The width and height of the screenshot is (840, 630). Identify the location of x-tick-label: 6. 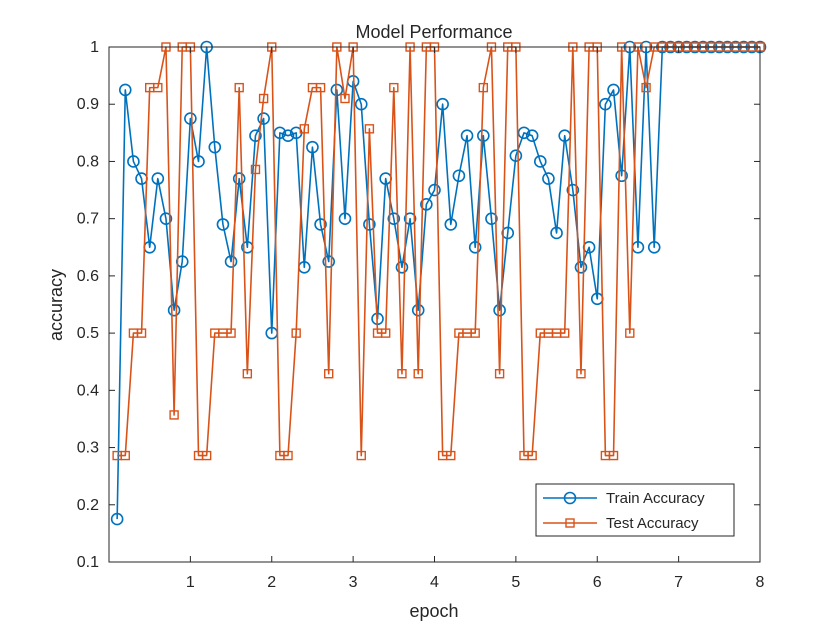
(597, 582).